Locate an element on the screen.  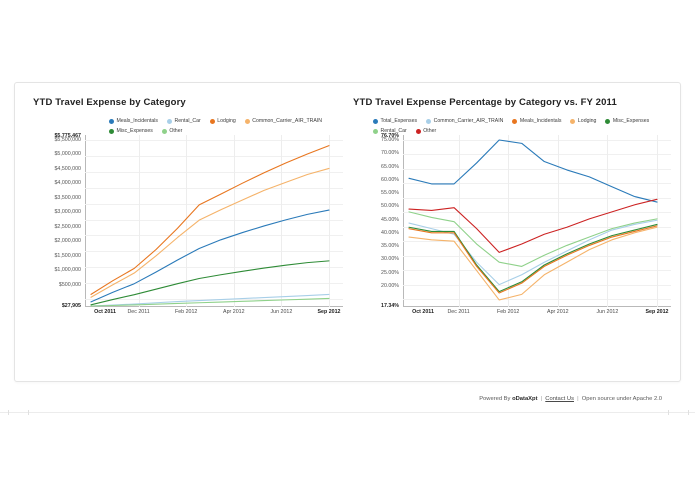
right-legend-item: Total_Expenses is located at coordinates (395, 121).